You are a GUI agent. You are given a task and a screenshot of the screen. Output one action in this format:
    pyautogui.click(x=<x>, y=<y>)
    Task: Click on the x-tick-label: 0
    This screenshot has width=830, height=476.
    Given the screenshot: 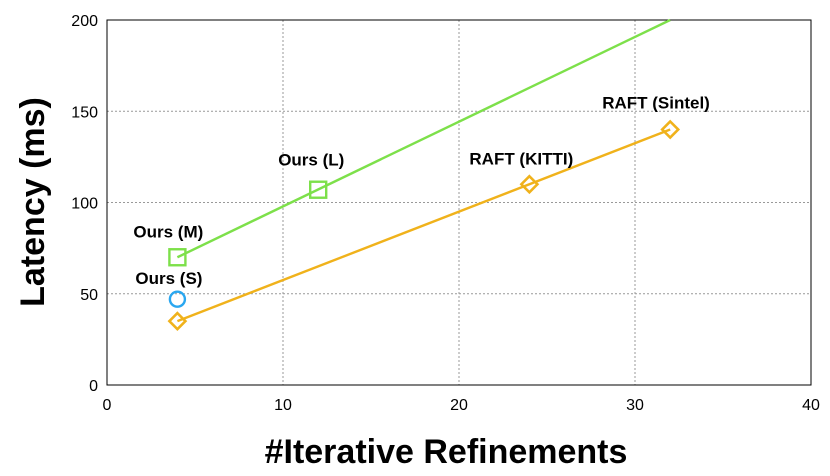 What is the action you would take?
    pyautogui.click(x=107, y=405)
    